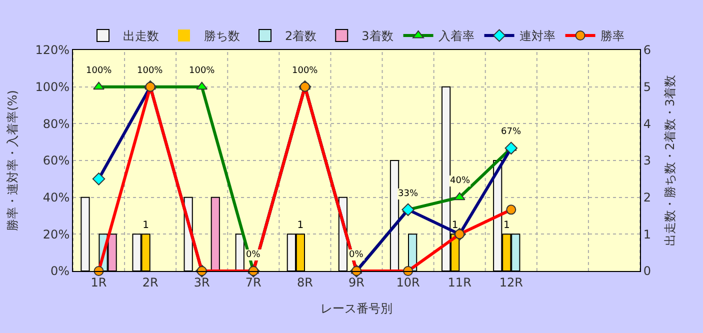 The height and width of the screenshot is (333, 703). Describe the element at coordinates (647, 271) in the screenshot. I see `y2-tick-label: 0` at that location.